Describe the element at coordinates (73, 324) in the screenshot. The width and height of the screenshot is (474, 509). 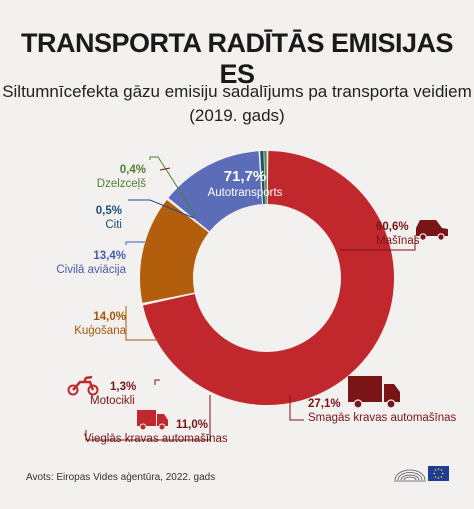
I see `shipping-label: 14,0% Kuģošana` at that location.